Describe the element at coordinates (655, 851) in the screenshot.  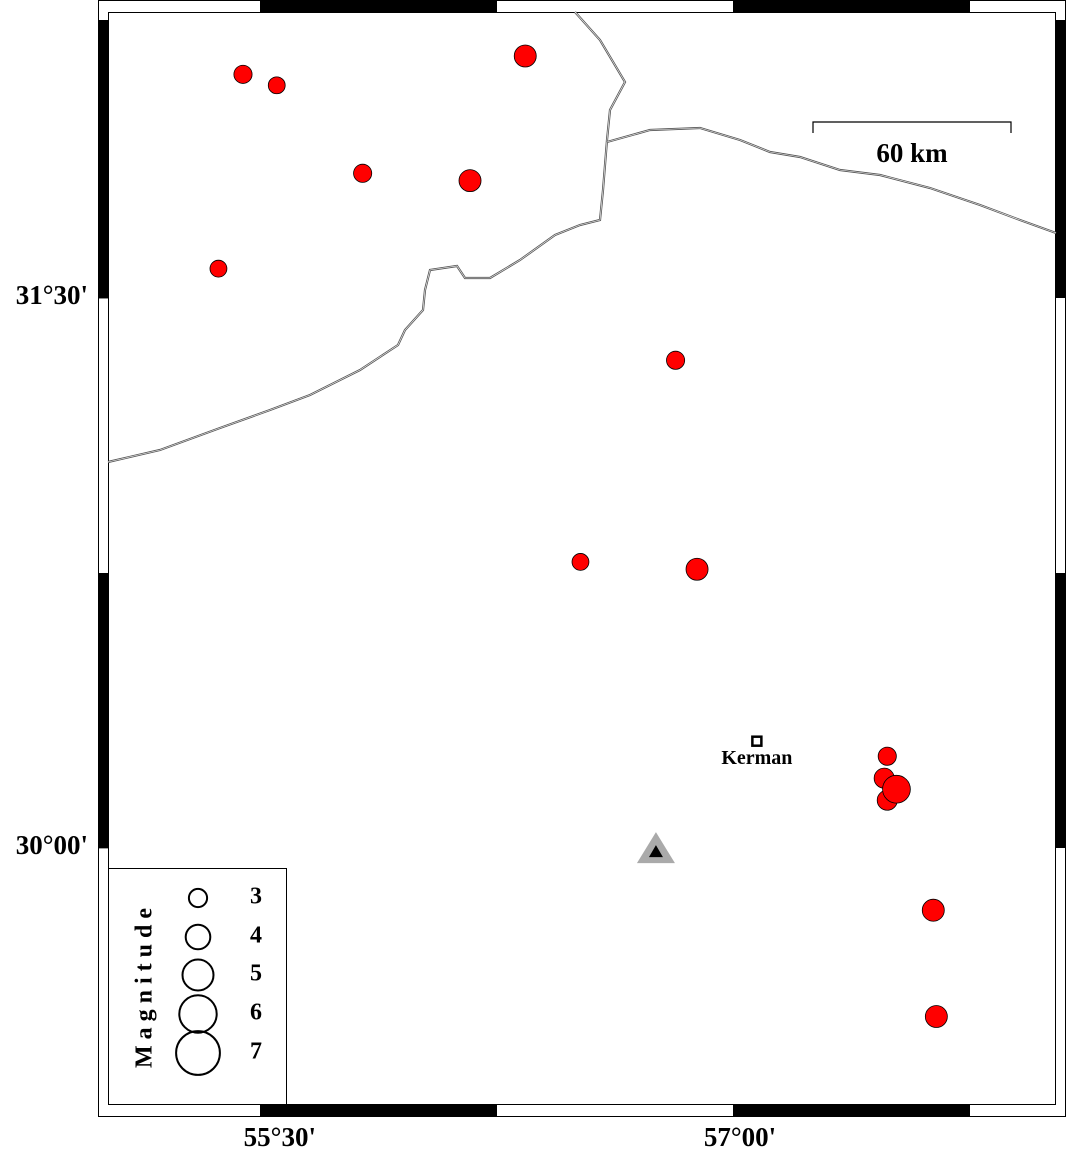
I see `station-marker-inner` at that location.